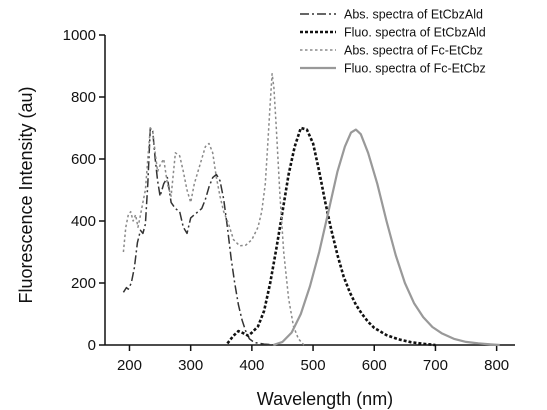  What do you see at coordinates (129, 365) in the screenshot?
I see `x-tick-label: 200` at bounding box center [129, 365].